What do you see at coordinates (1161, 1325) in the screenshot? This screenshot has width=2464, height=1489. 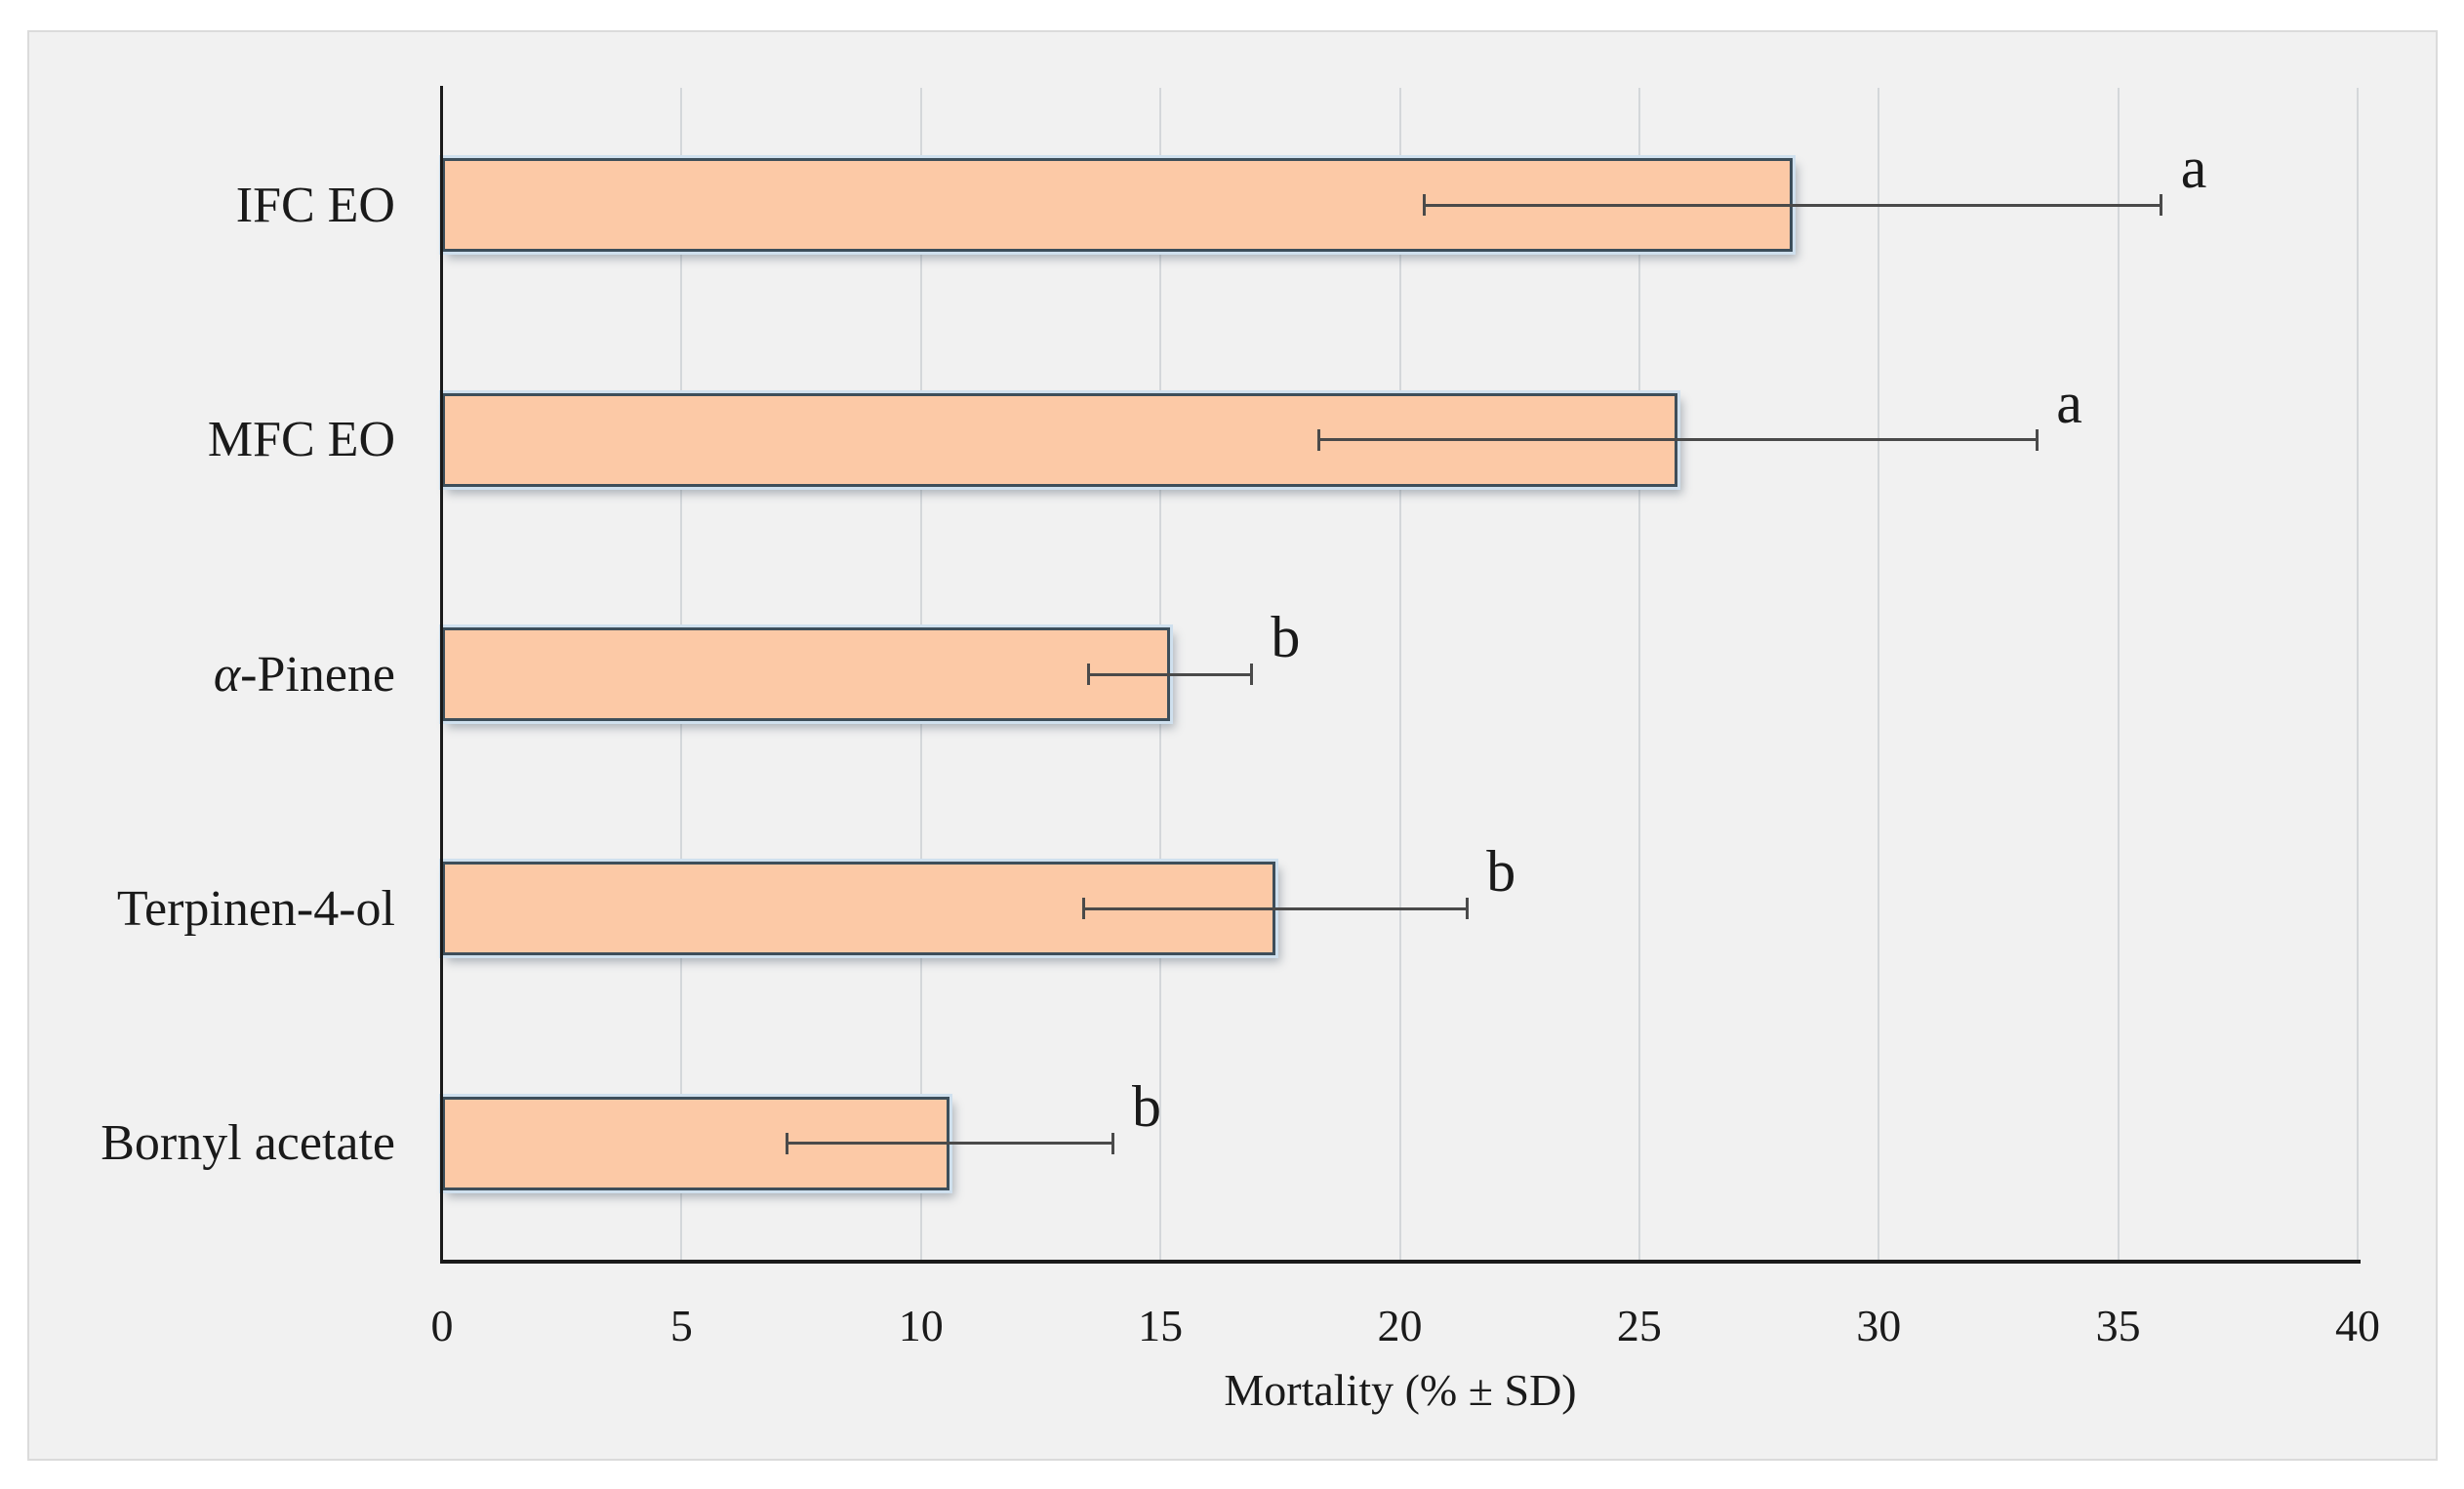 I see `x-tick-label-15: 15` at bounding box center [1161, 1325].